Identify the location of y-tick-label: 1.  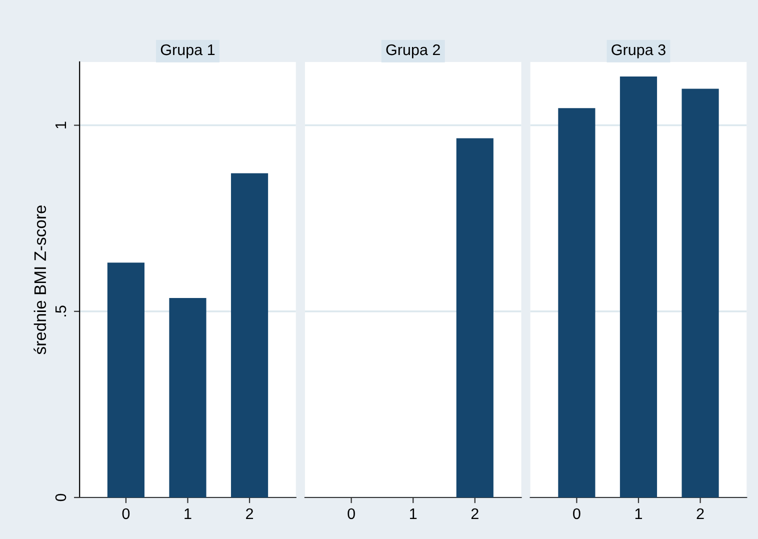
(60, 125).